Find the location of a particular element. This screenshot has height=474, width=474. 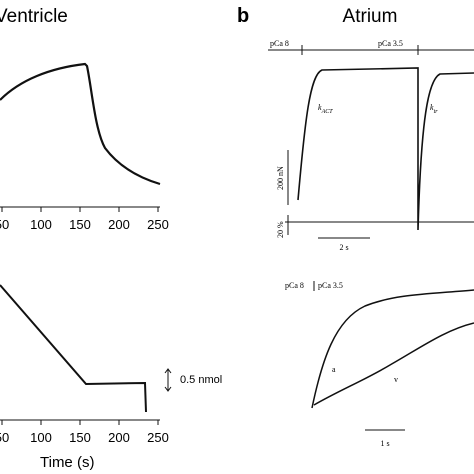

label: 1 s is located at coordinates (384, 443).